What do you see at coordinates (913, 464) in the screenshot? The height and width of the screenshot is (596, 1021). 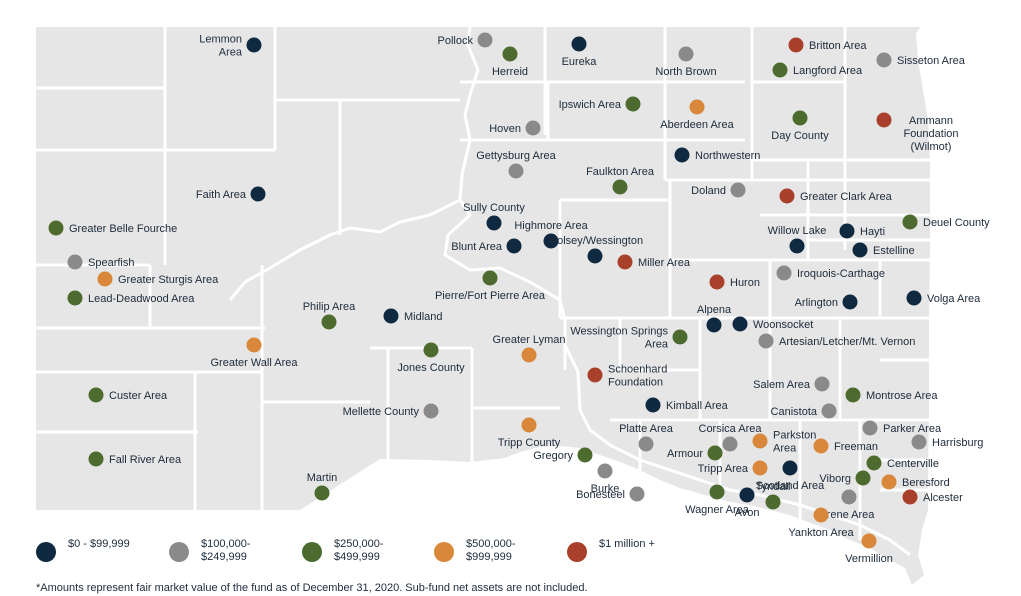 I see `fund-label: Centerville` at bounding box center [913, 464].